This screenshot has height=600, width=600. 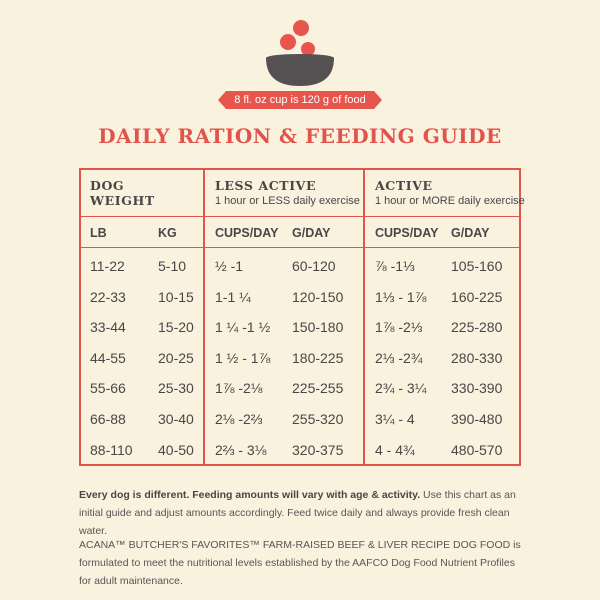 I want to click on table-cell: 30-40, so click(x=176, y=419).